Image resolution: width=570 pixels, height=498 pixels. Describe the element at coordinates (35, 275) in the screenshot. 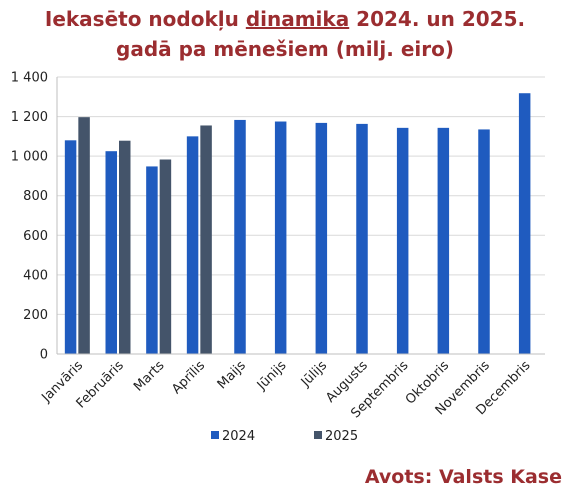

I see `y-tick-label: 400` at that location.